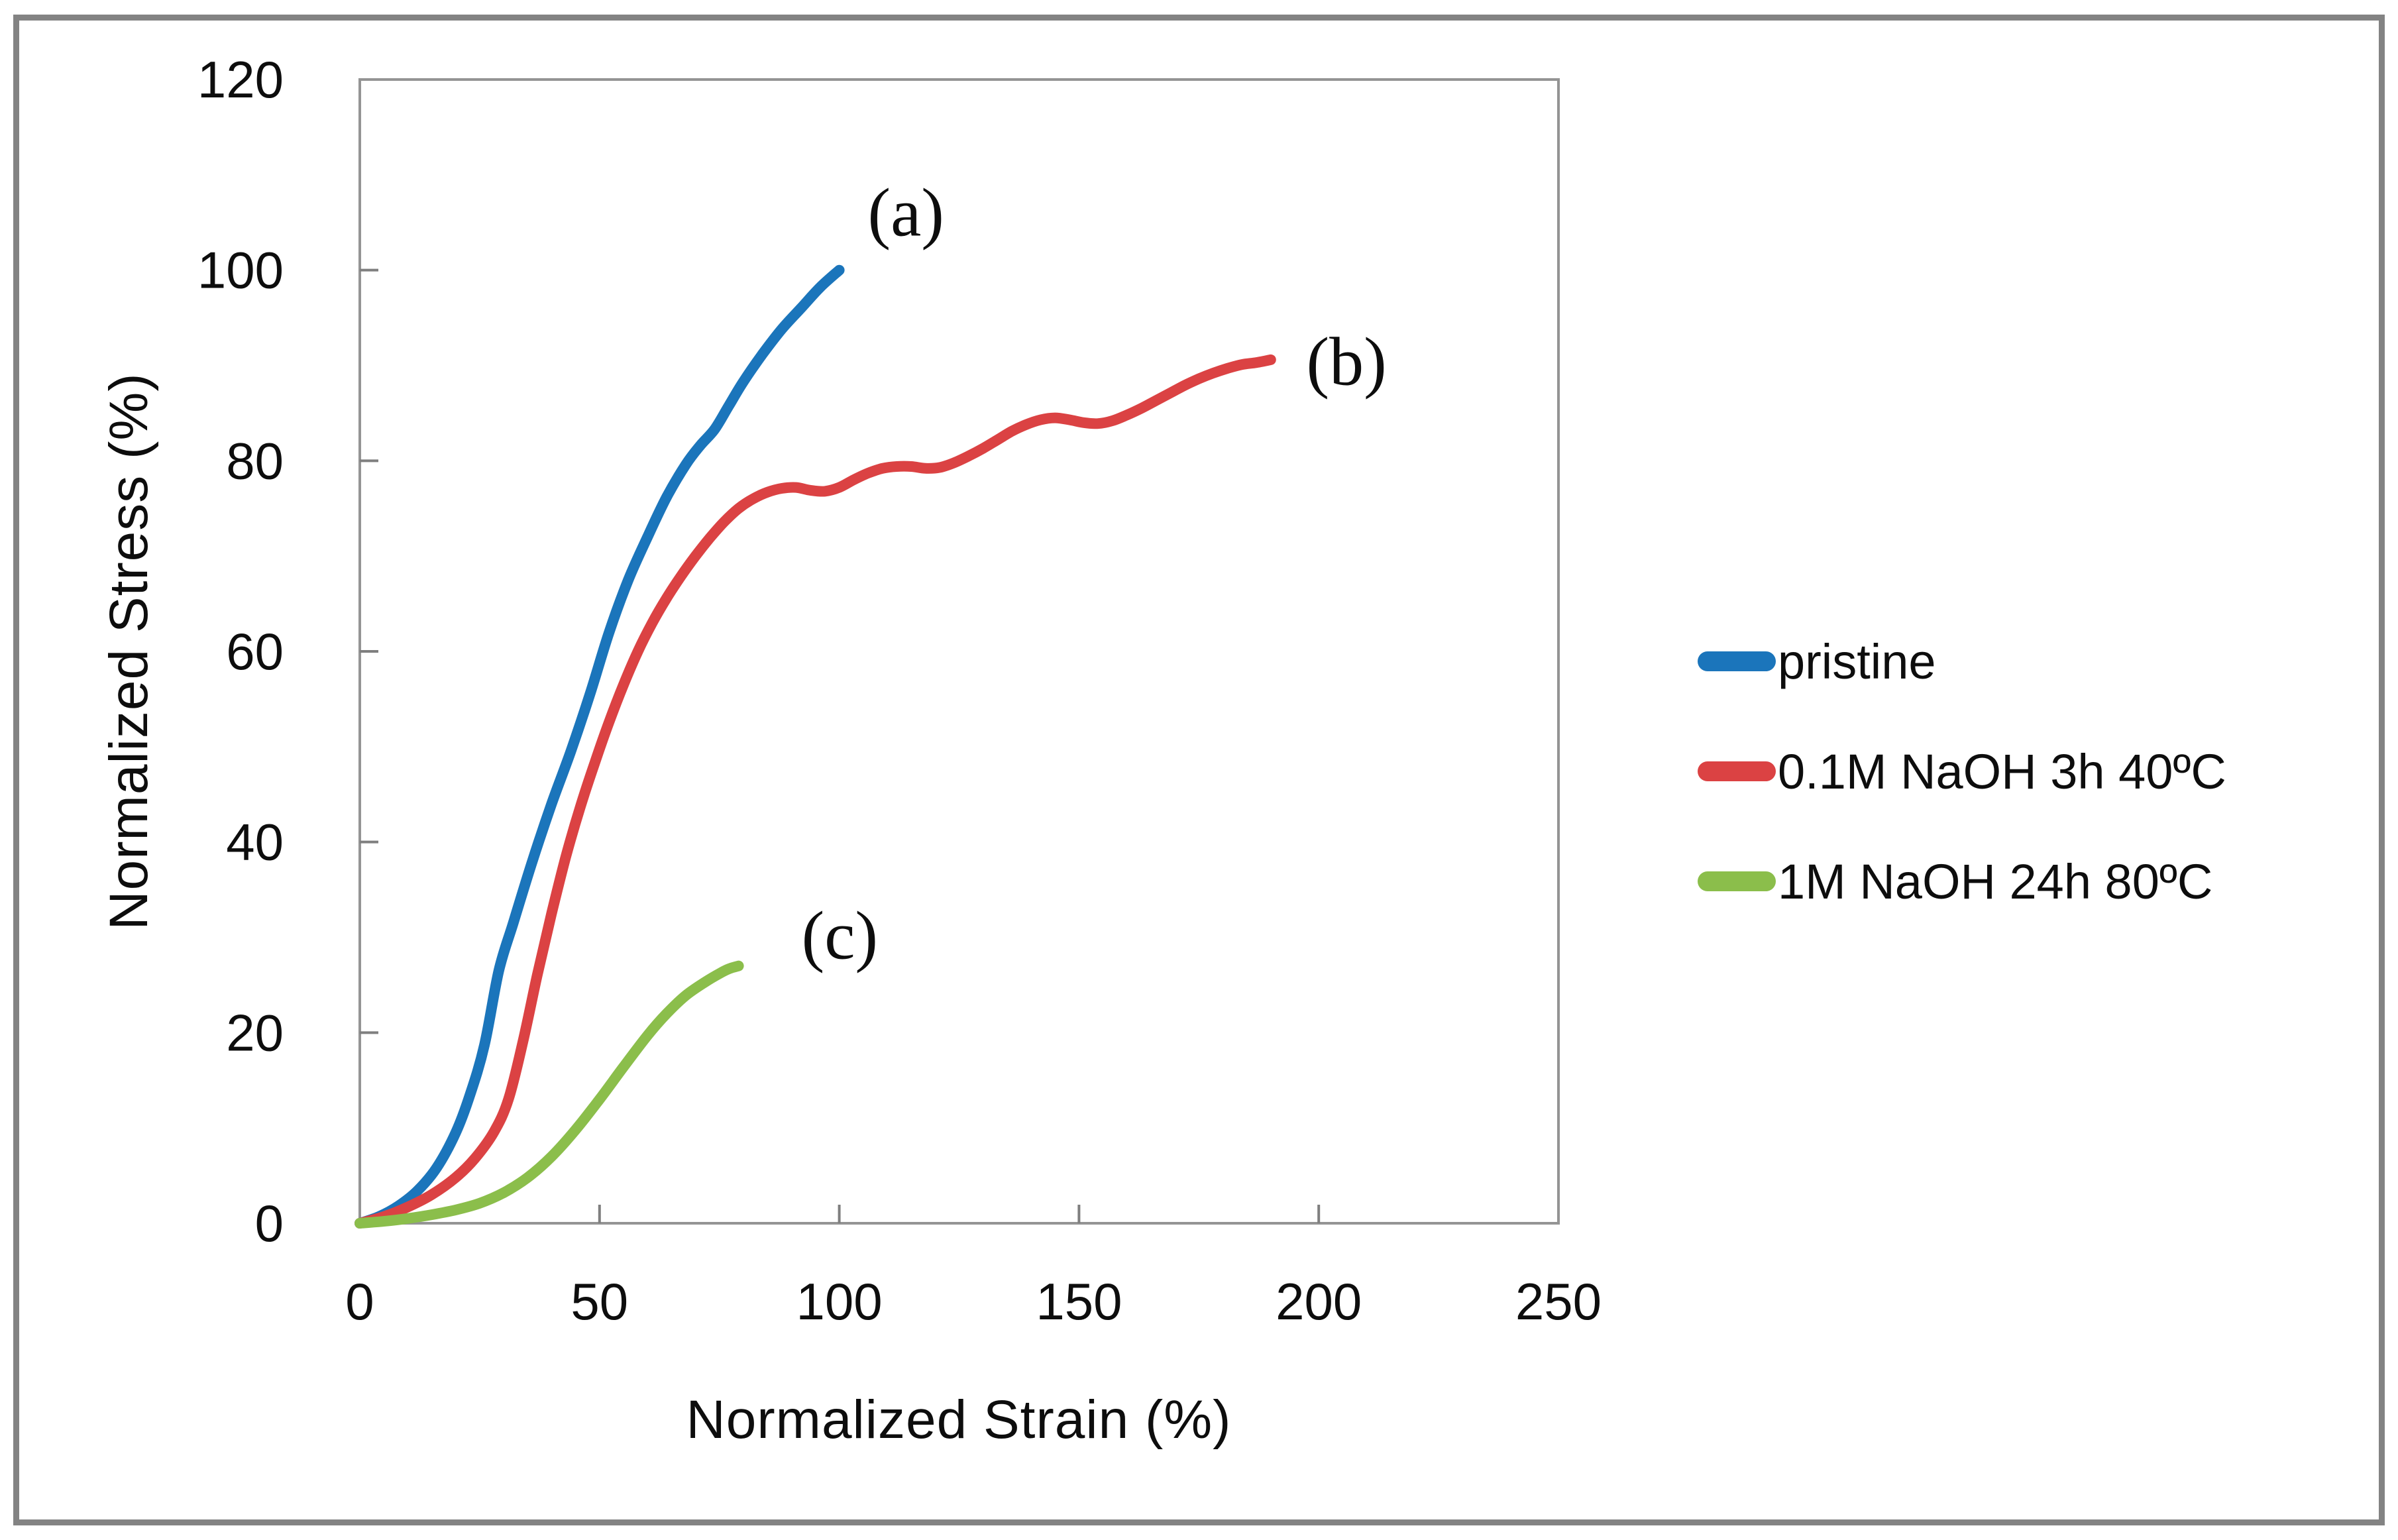 This screenshot has height=1540, width=2398. Describe the element at coordinates (1558, 1301) in the screenshot. I see `x-tick-label: 250` at that location.